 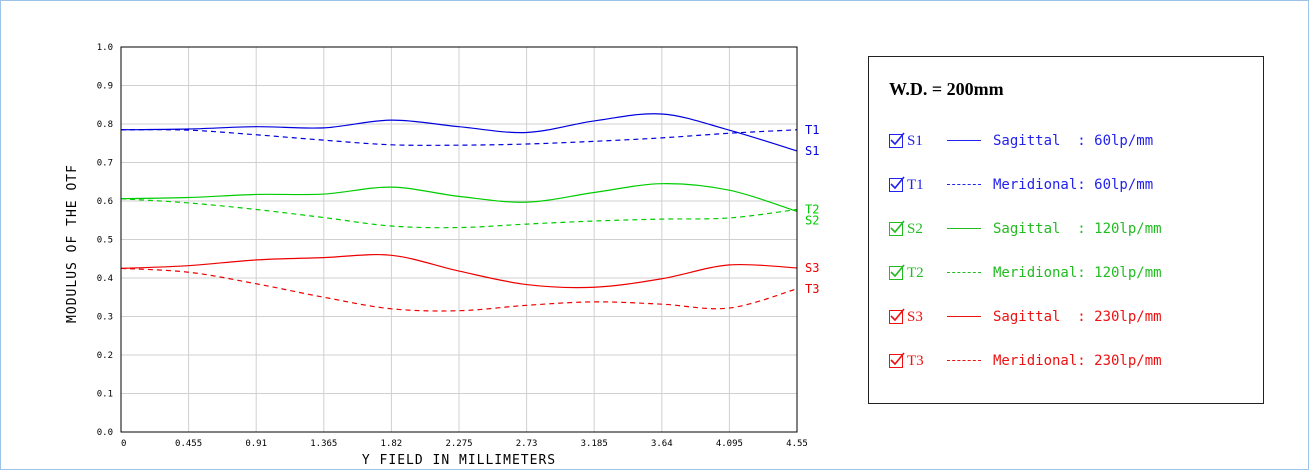 I want to click on series-end-label: S2, so click(x=812, y=220).